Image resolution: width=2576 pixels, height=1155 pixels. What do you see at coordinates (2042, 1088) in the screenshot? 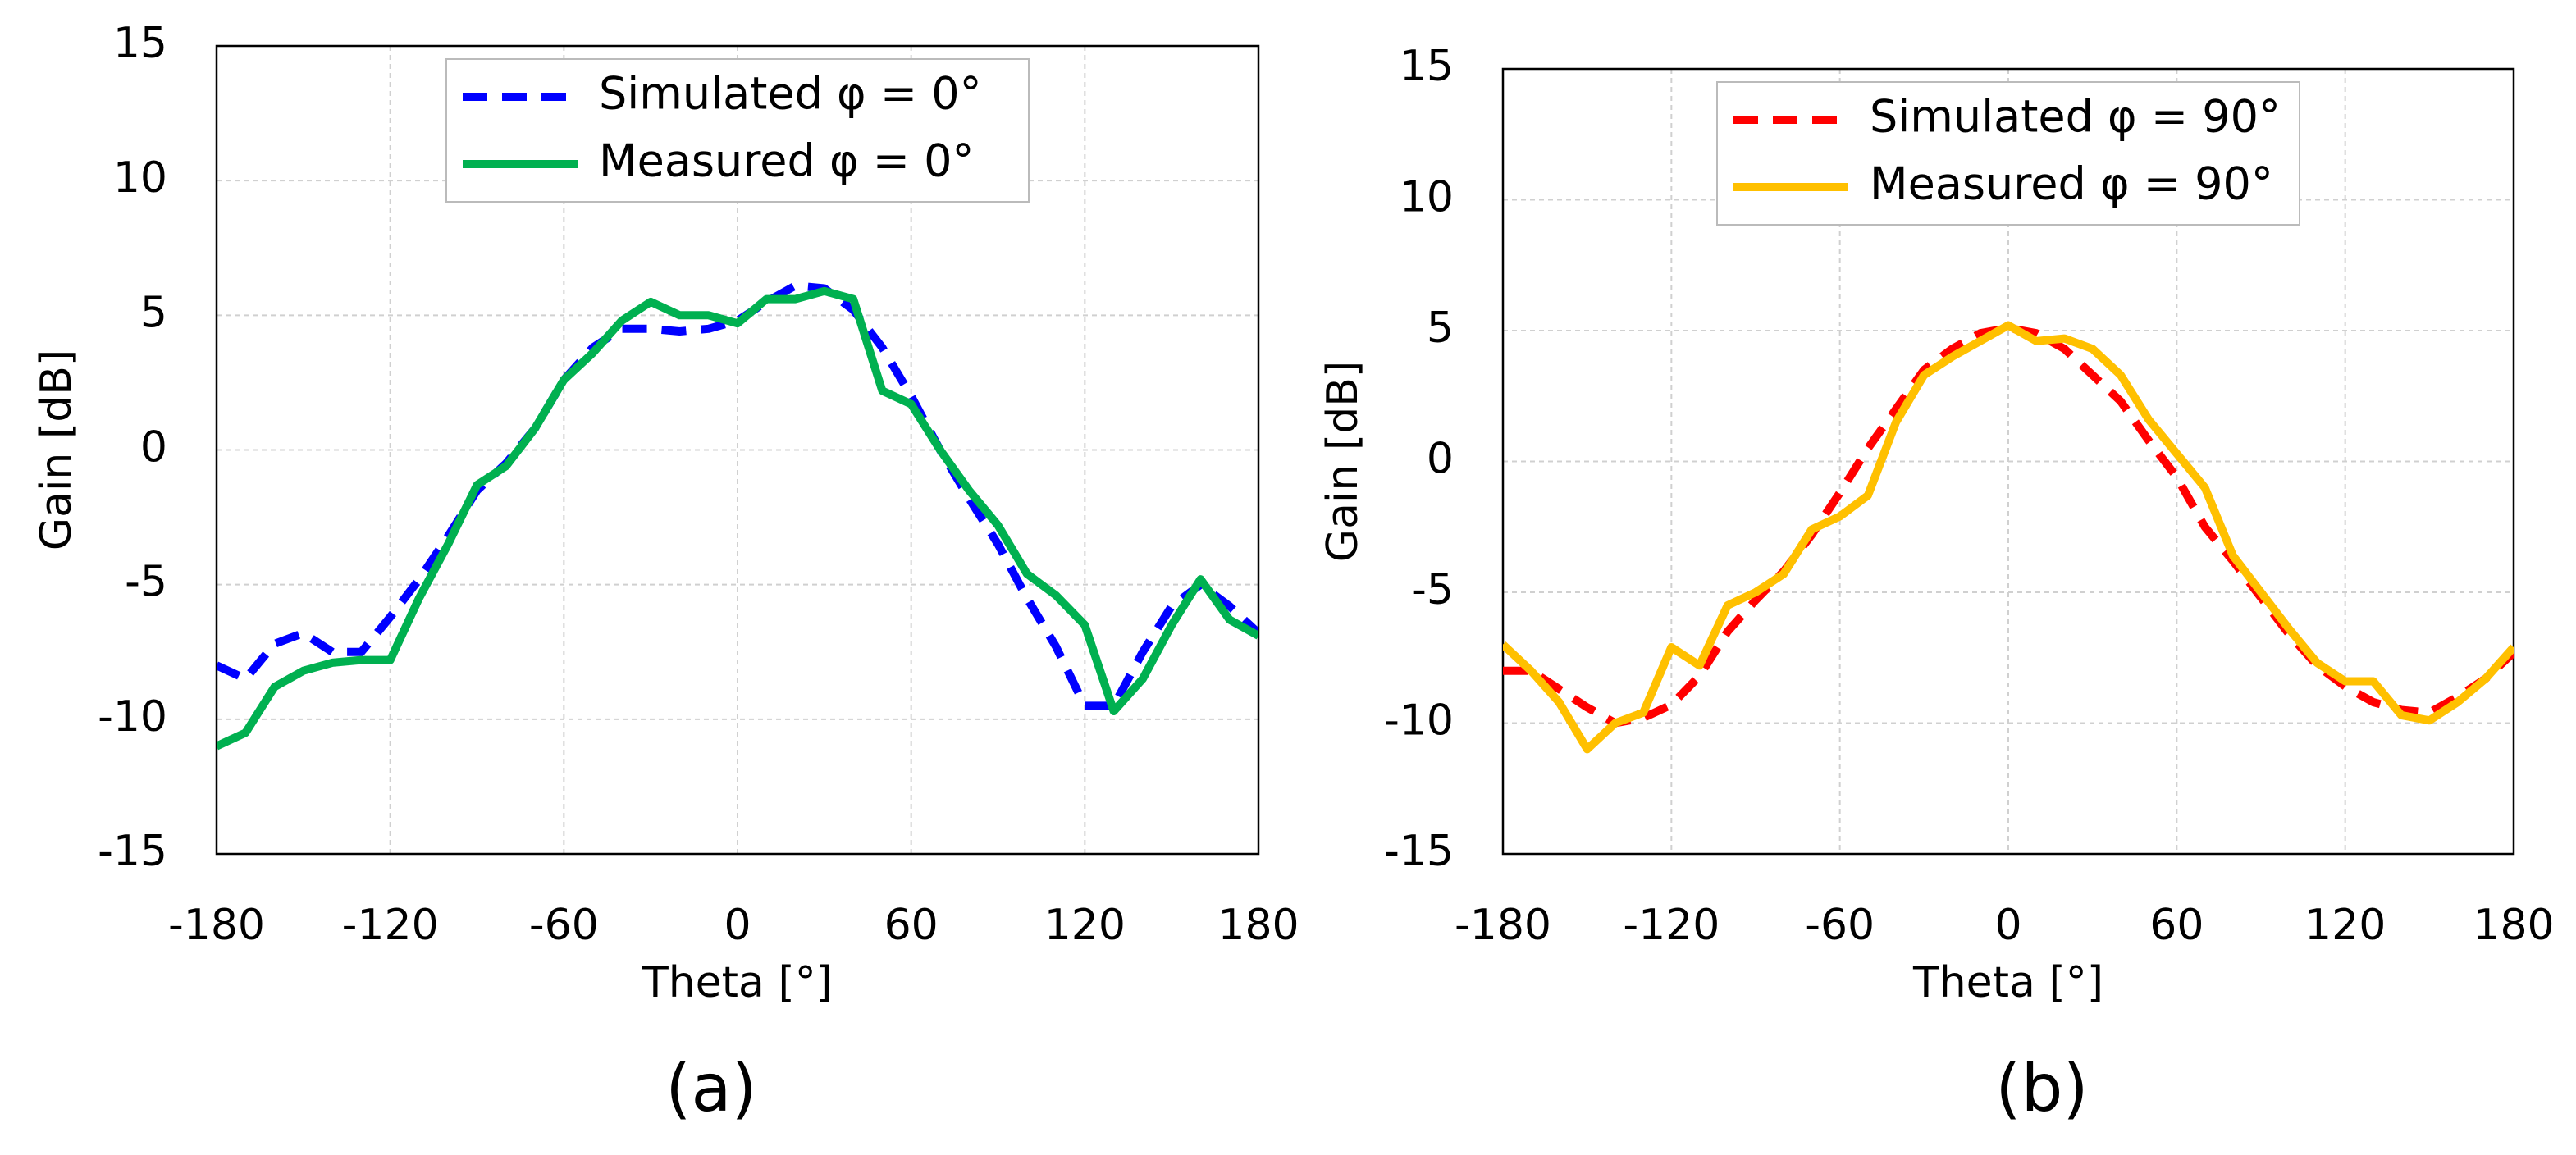
I see `caption: (b)` at bounding box center [2042, 1088].